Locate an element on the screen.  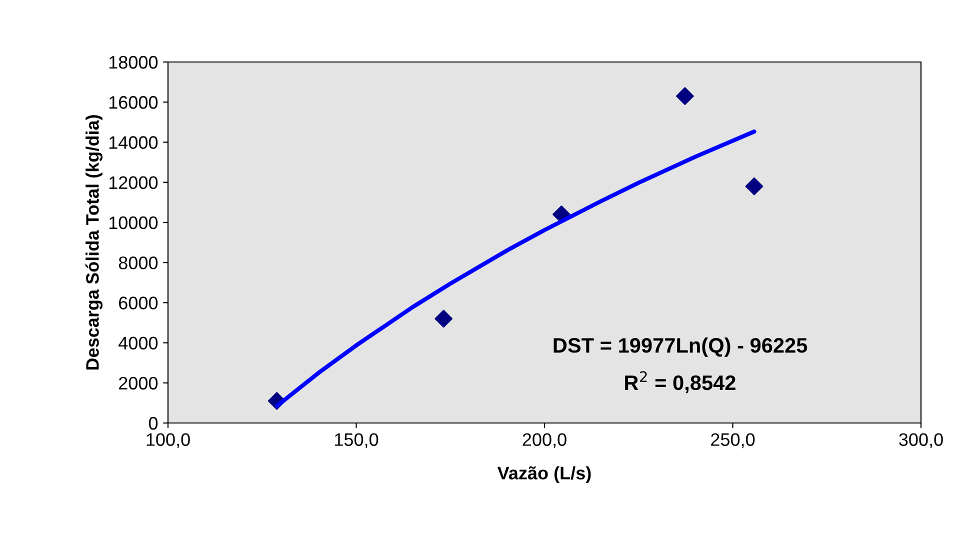
x-tick-label: 200,0 is located at coordinates (544, 440).